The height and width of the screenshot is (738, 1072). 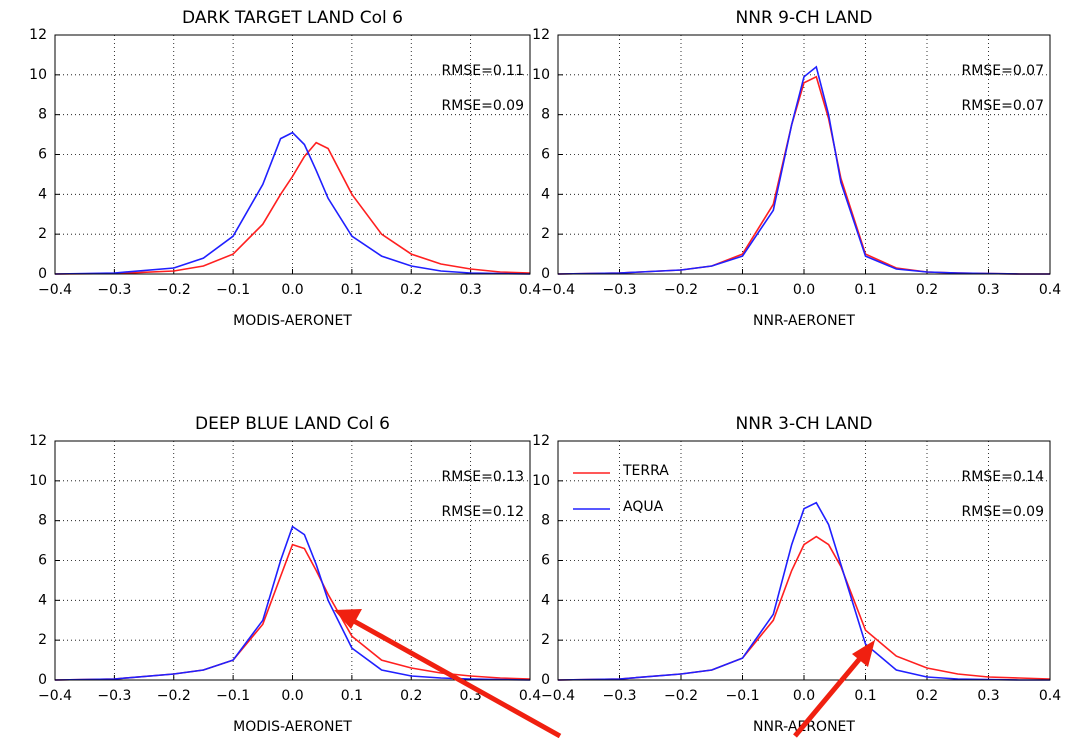 I want to click on chart-title: DEEP BLUE LAND Col 6, so click(x=292, y=424).